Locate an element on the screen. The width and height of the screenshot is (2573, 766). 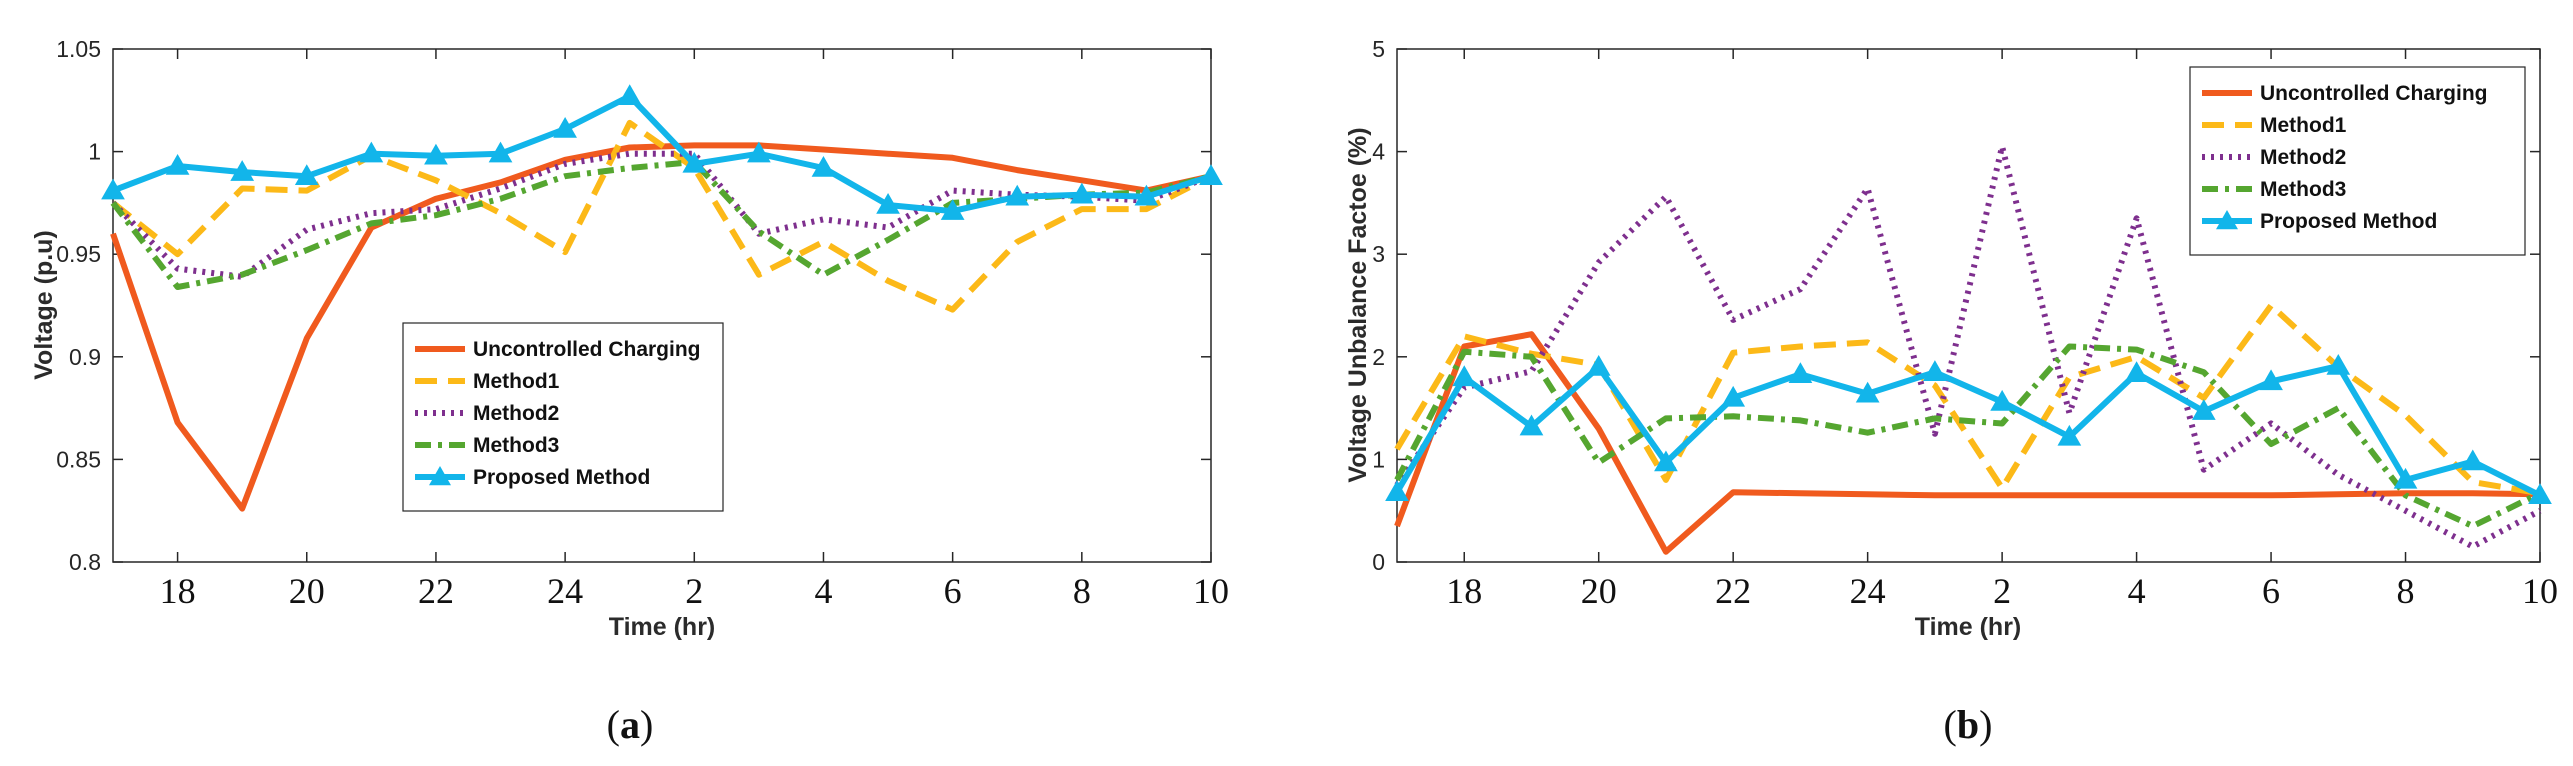
series-method3-b is located at coordinates (1968, 436).